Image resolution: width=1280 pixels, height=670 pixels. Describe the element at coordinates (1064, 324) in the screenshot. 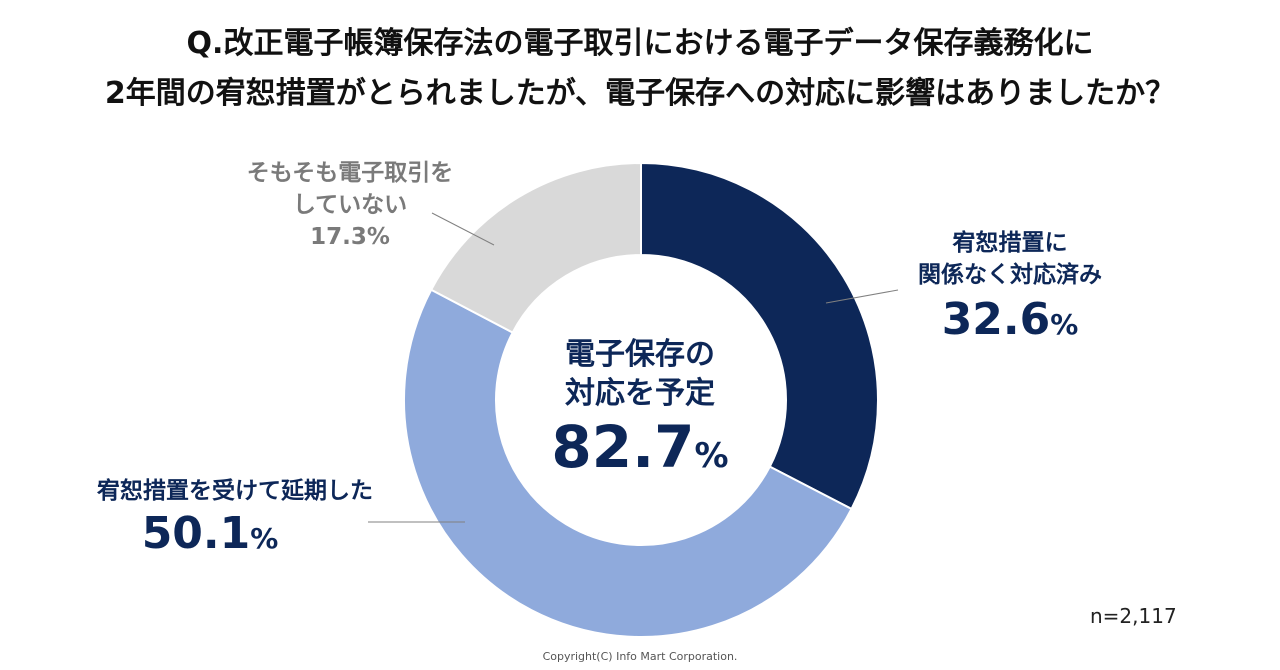

I see `label-done-unit: %` at that location.